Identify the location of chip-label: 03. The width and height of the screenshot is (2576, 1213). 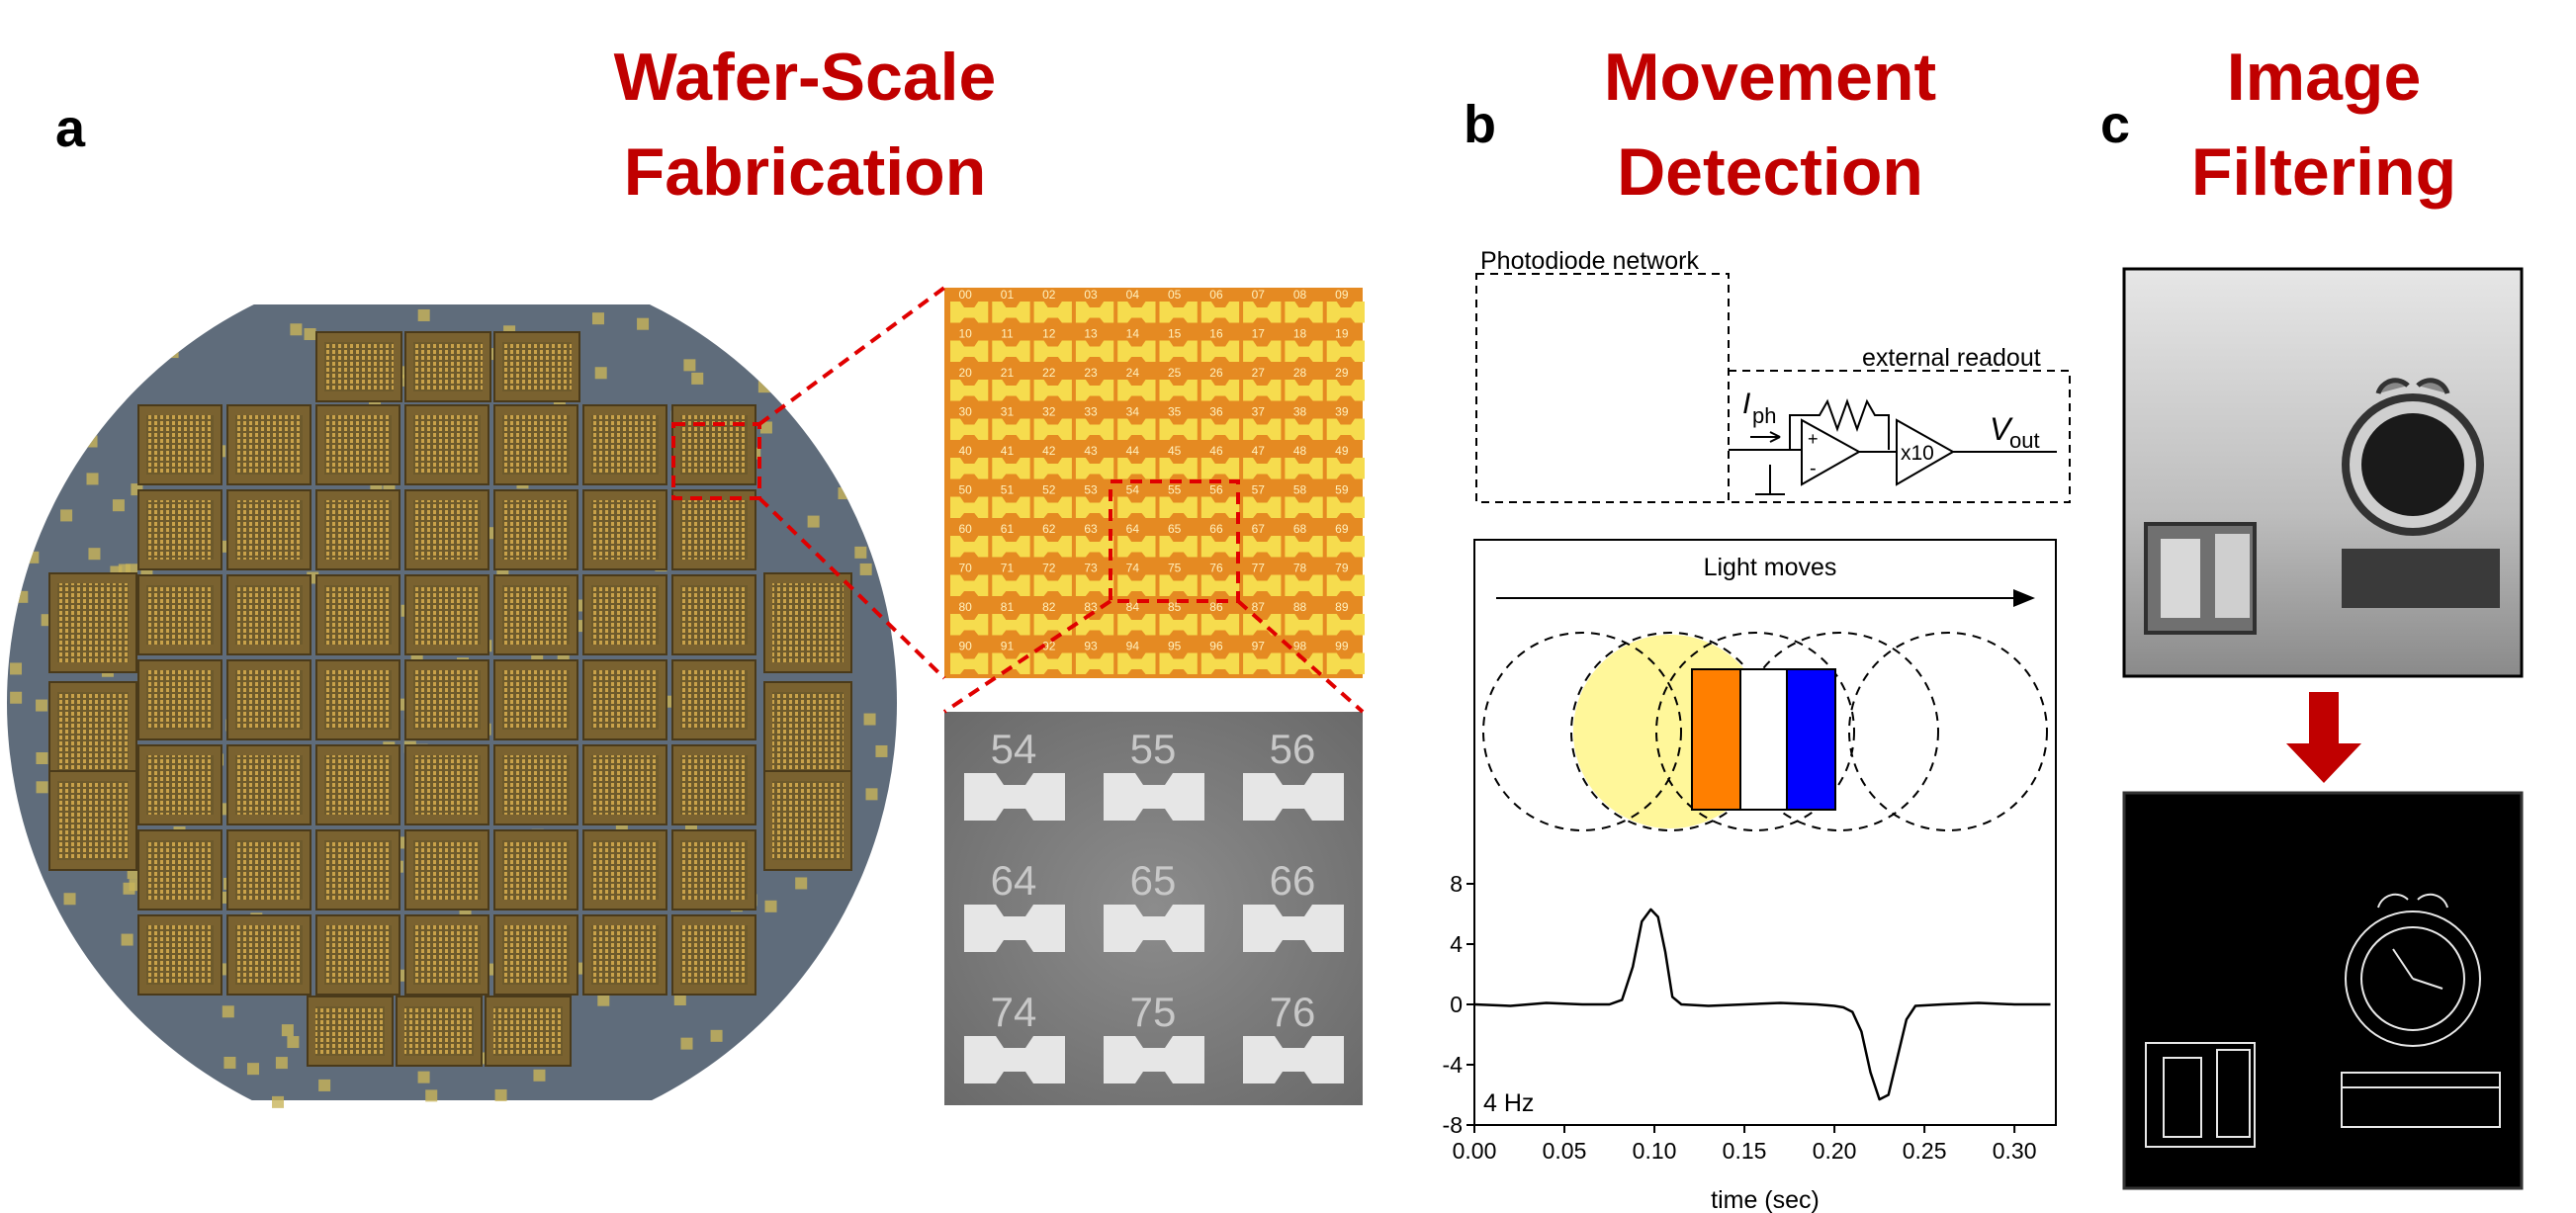
(1091, 295).